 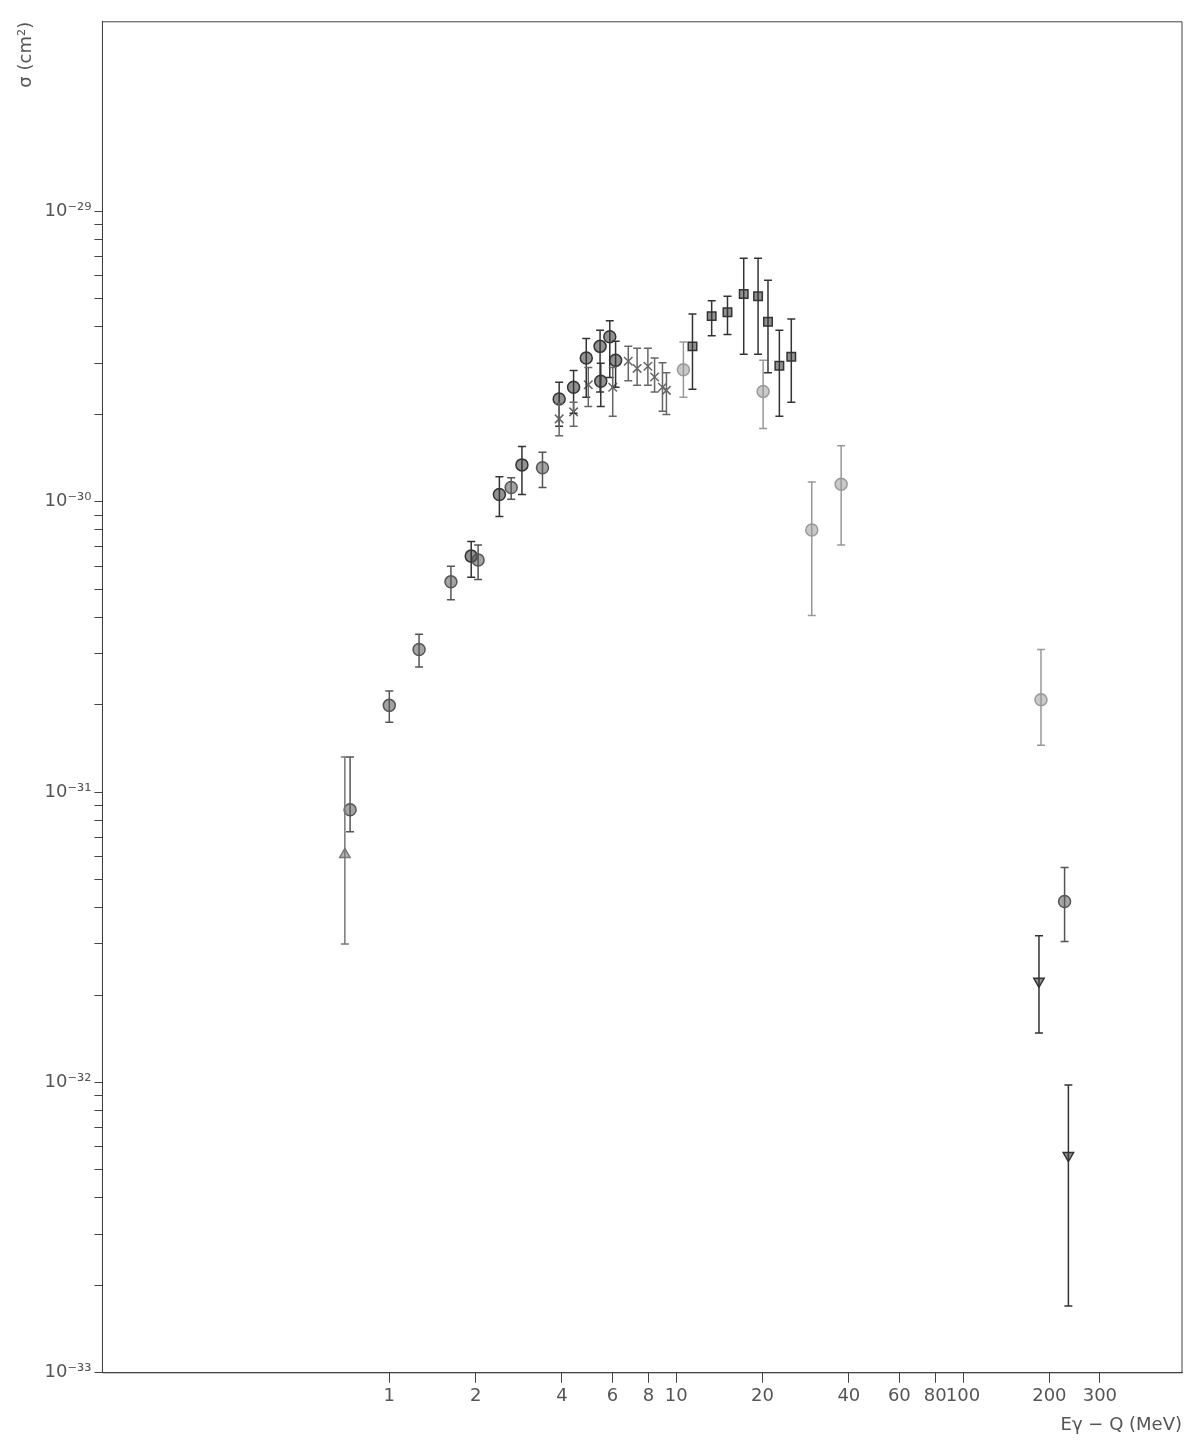 What do you see at coordinates (389, 1395) in the screenshot?
I see `x-tick-label: 1` at bounding box center [389, 1395].